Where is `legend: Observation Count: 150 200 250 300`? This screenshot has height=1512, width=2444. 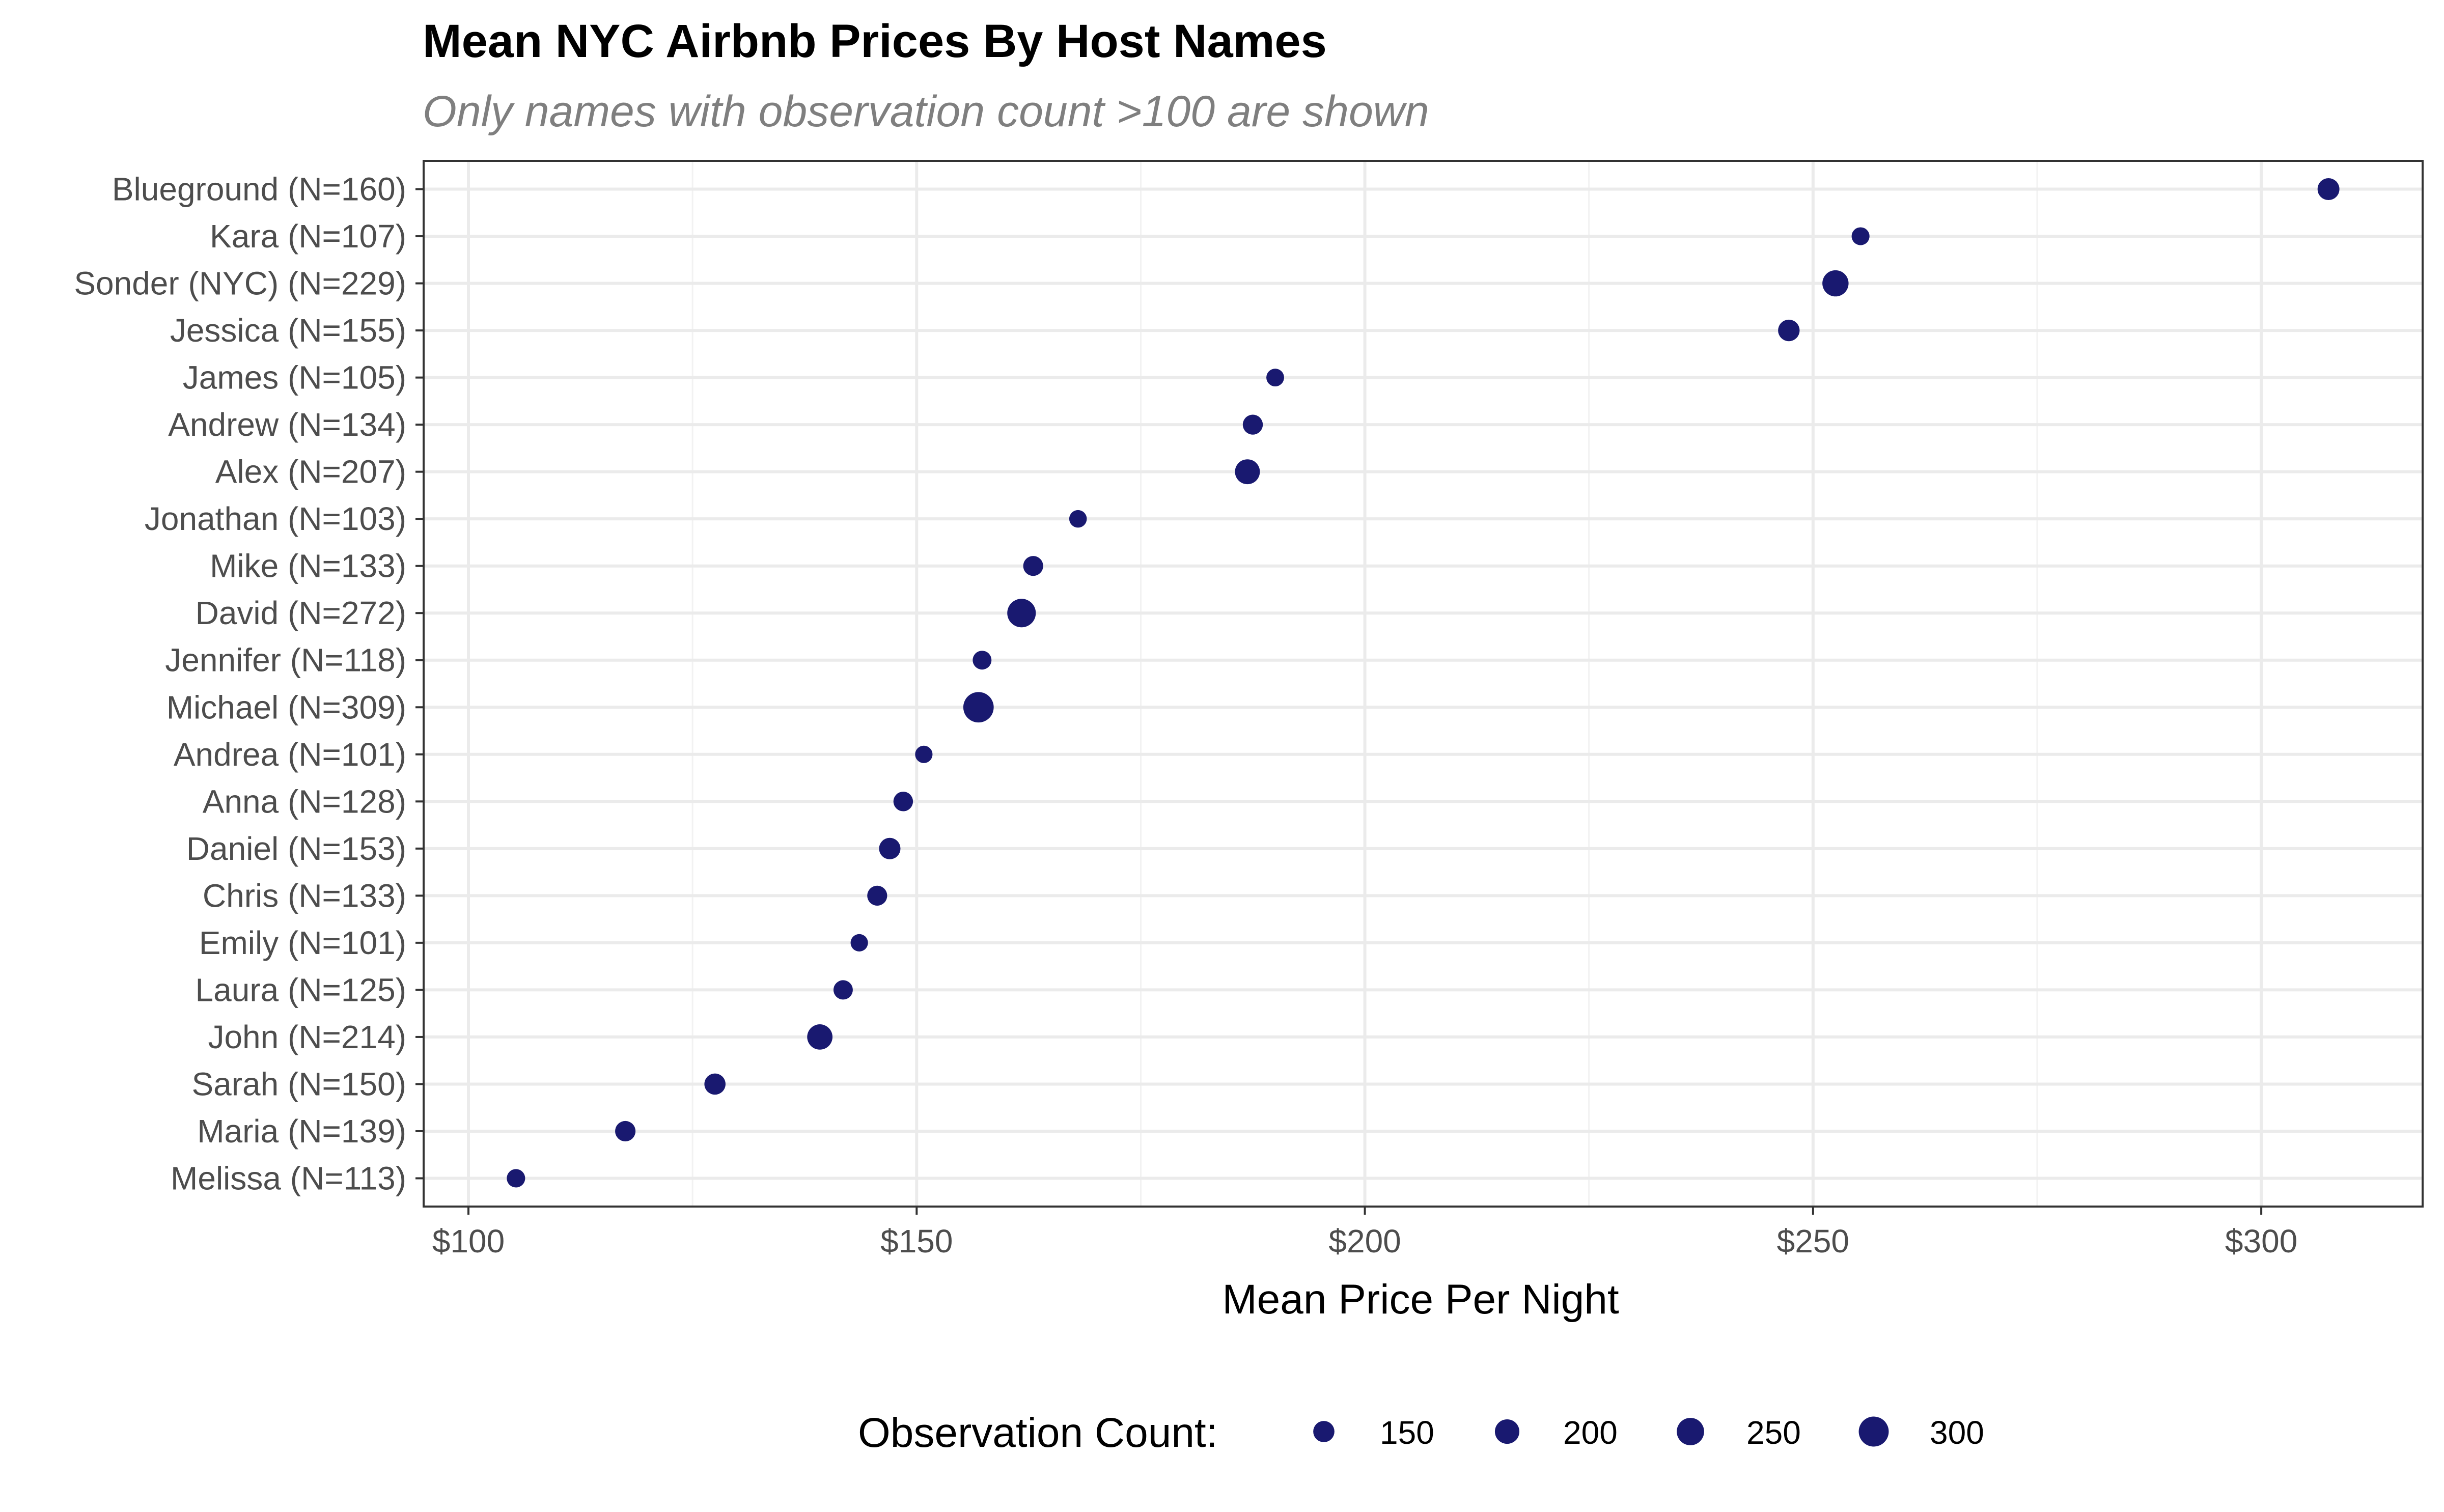
legend: Observation Count: 150 200 250 300 is located at coordinates (1421, 1433).